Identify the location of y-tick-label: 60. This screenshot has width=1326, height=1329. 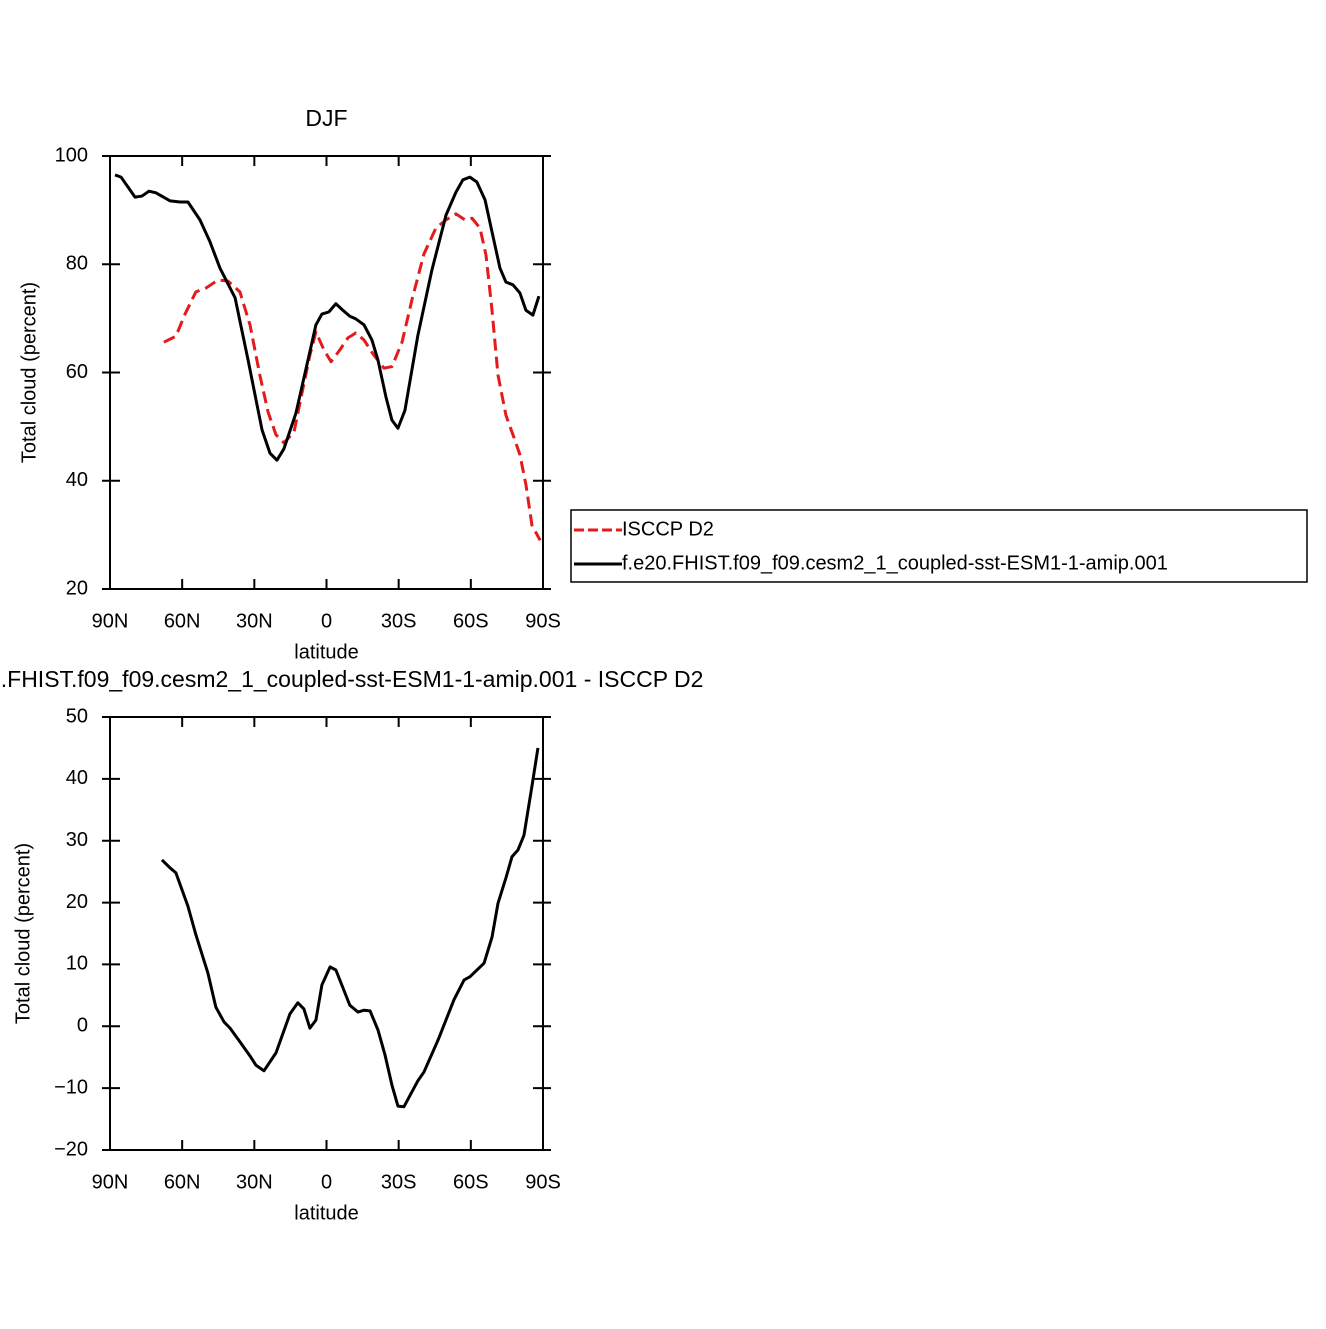
(77, 372).